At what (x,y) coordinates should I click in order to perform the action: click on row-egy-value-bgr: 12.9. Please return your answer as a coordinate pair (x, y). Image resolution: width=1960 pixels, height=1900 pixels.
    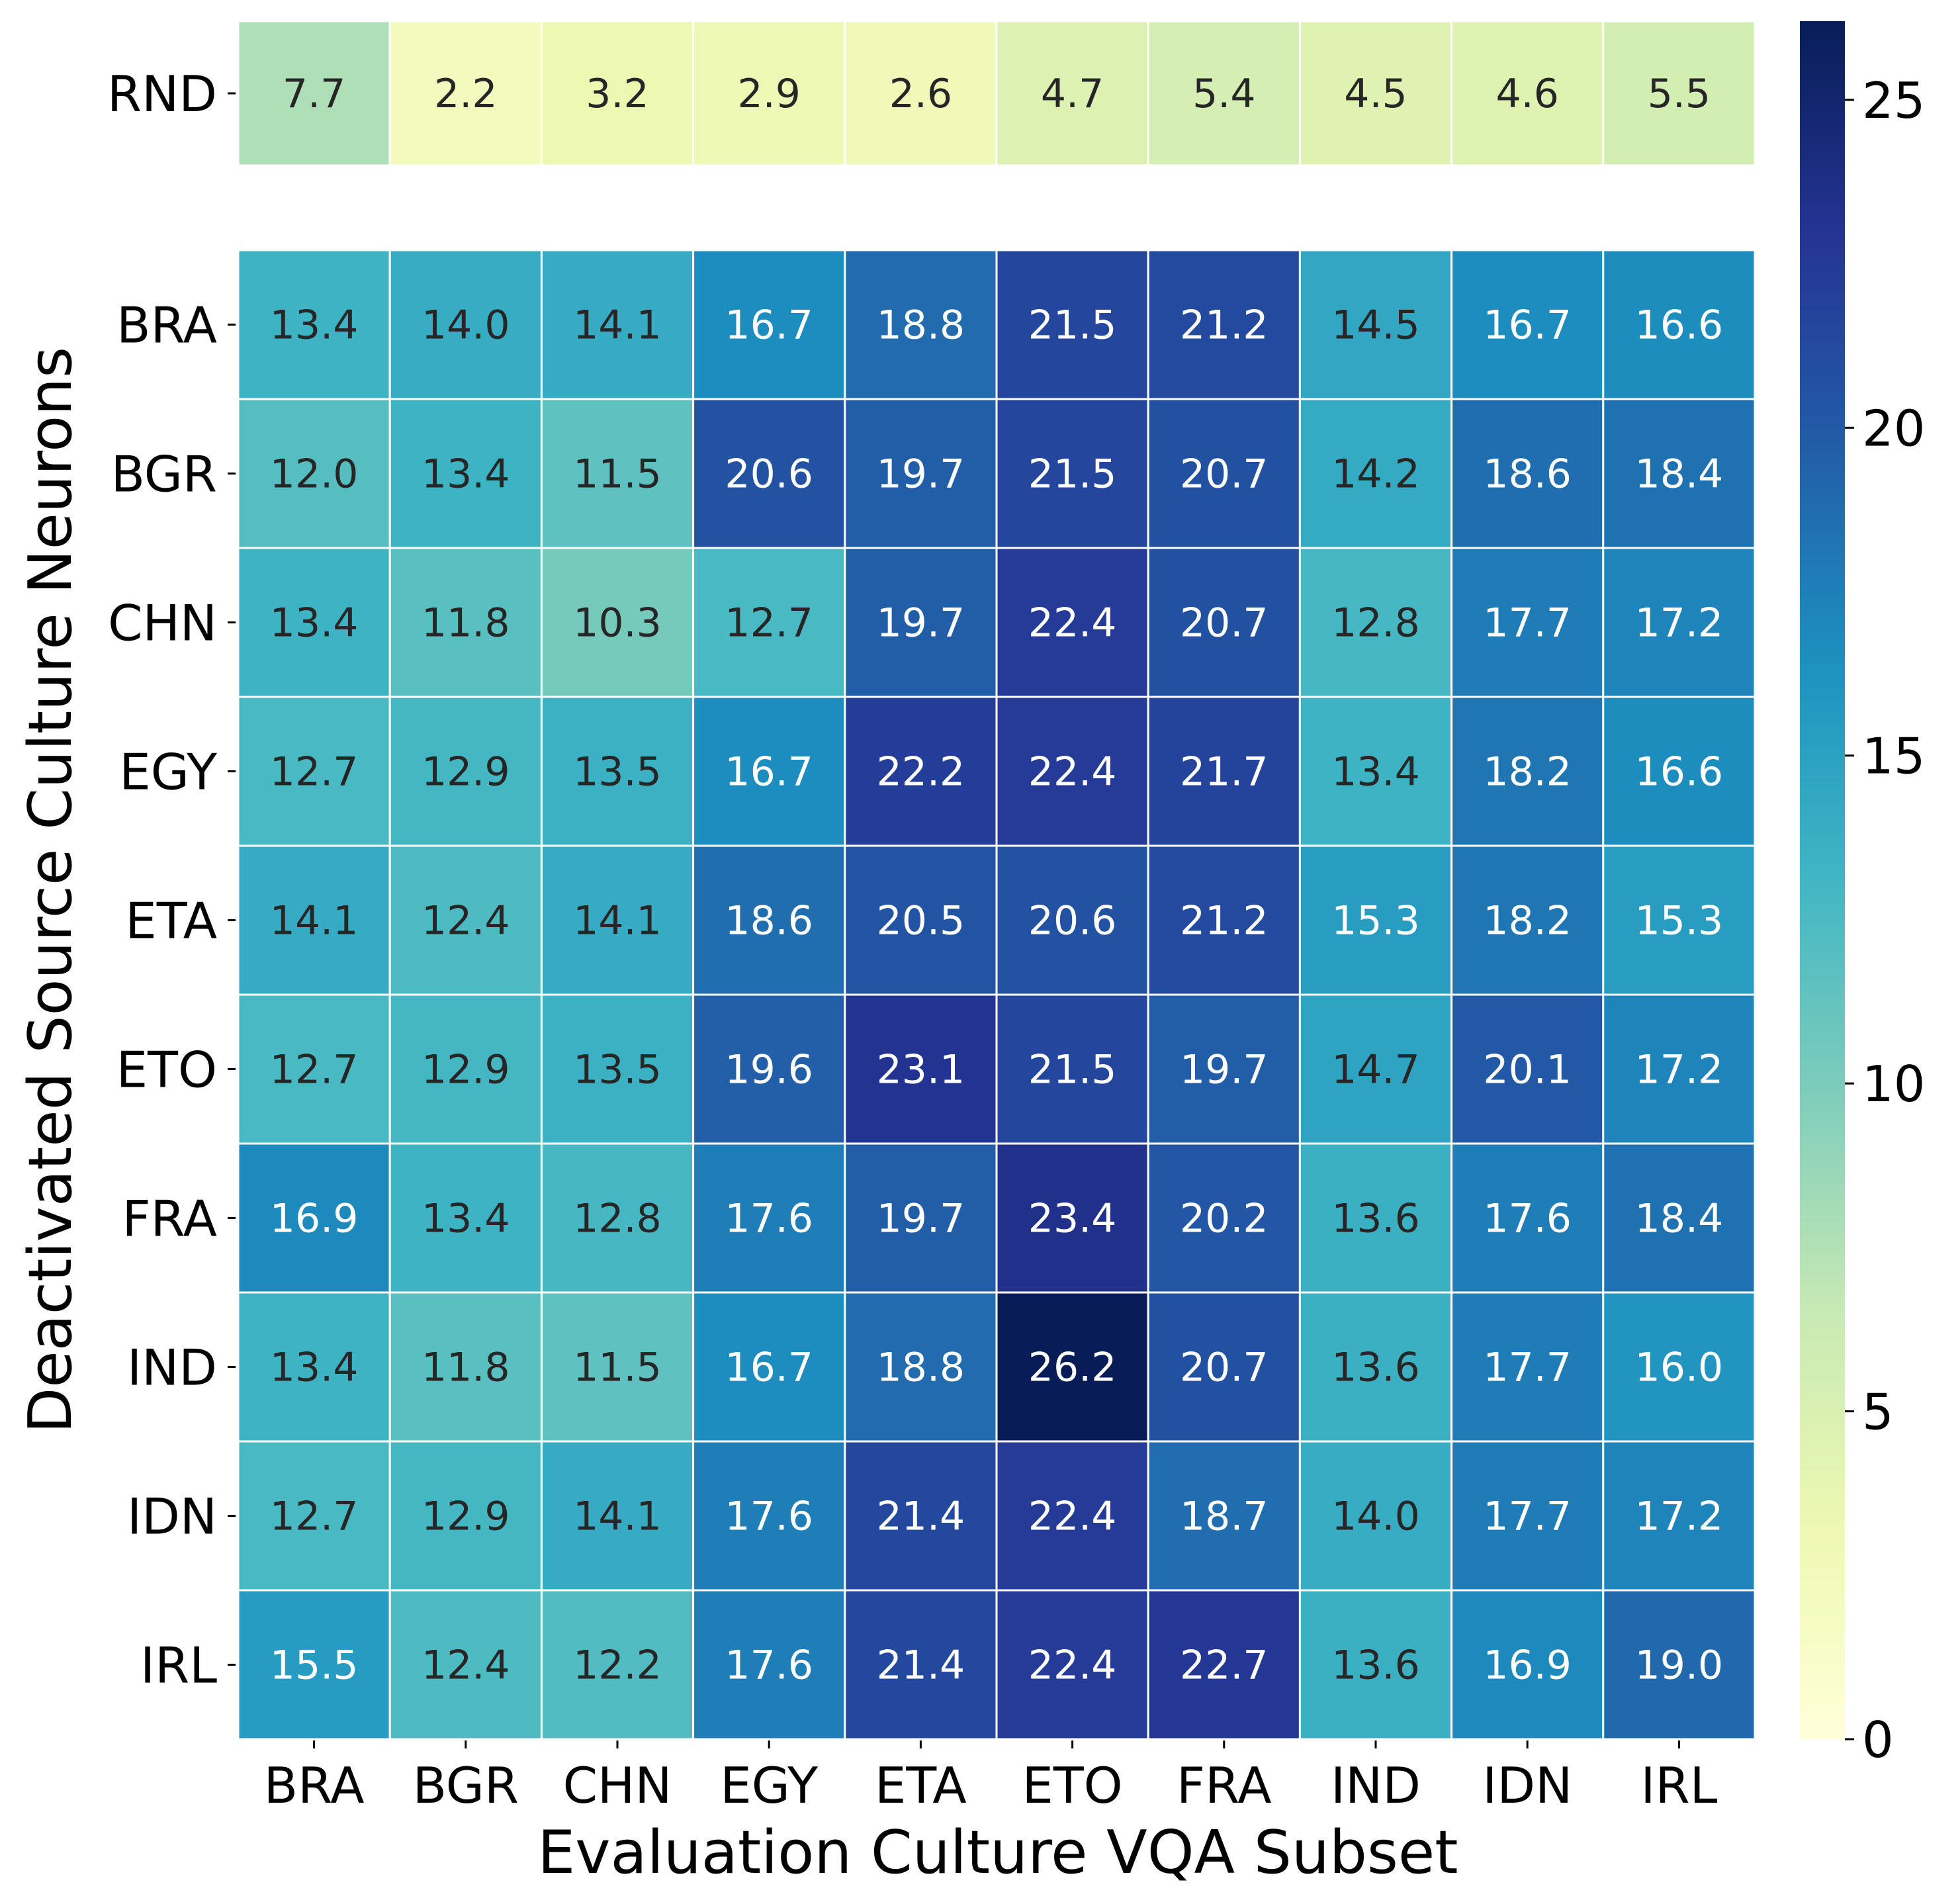
    Looking at the image, I should click on (466, 772).